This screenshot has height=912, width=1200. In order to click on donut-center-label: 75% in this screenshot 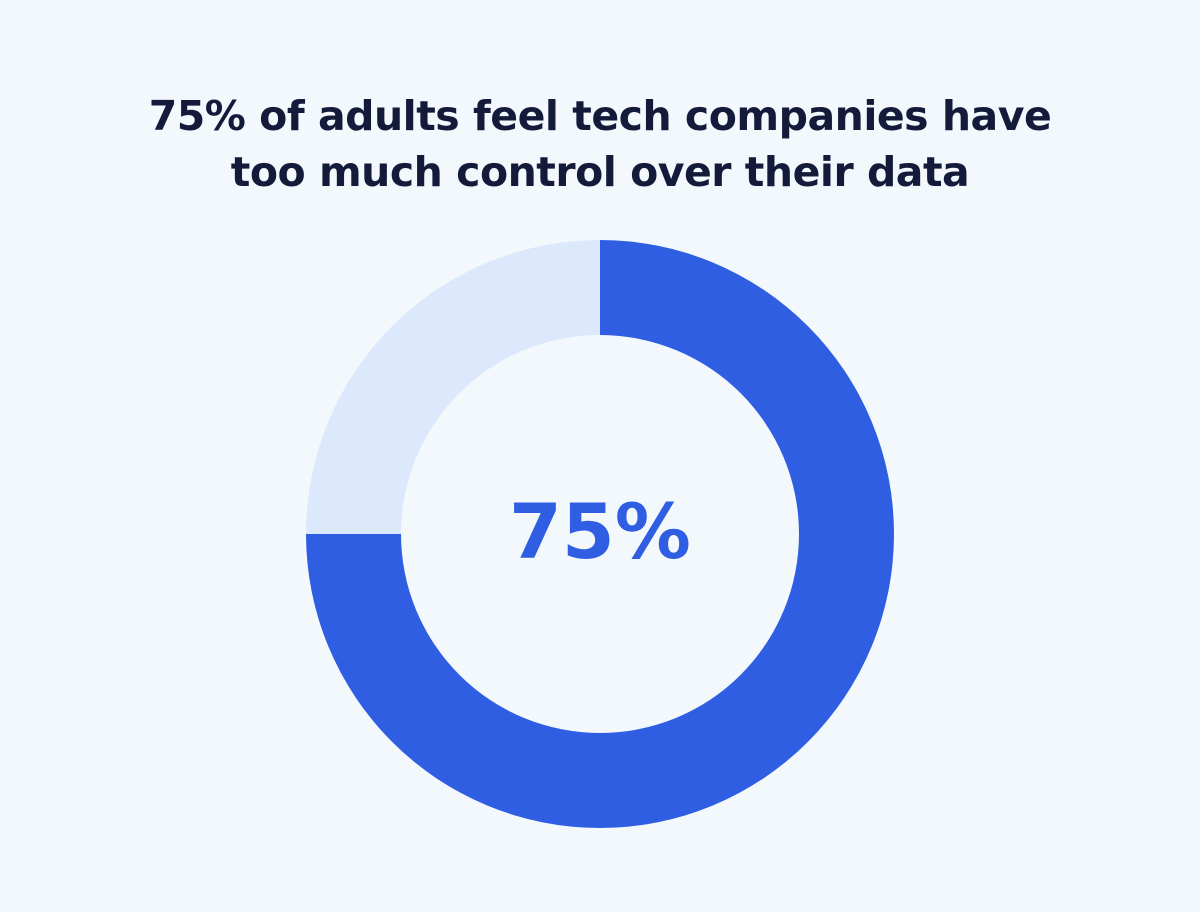, I will do `click(600, 531)`.